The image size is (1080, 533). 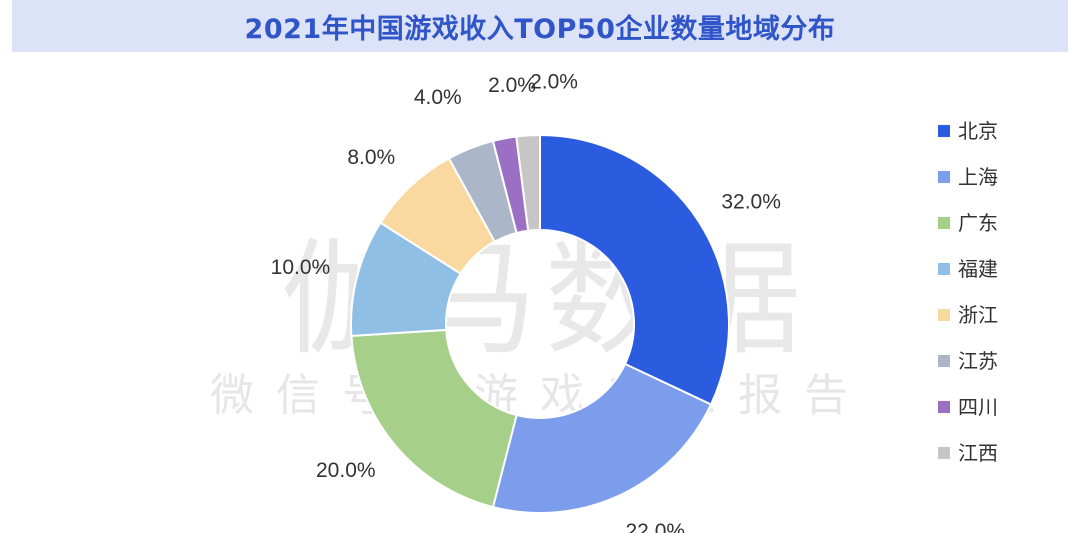 I want to click on legend-label-8: 江西, so click(x=978, y=453).